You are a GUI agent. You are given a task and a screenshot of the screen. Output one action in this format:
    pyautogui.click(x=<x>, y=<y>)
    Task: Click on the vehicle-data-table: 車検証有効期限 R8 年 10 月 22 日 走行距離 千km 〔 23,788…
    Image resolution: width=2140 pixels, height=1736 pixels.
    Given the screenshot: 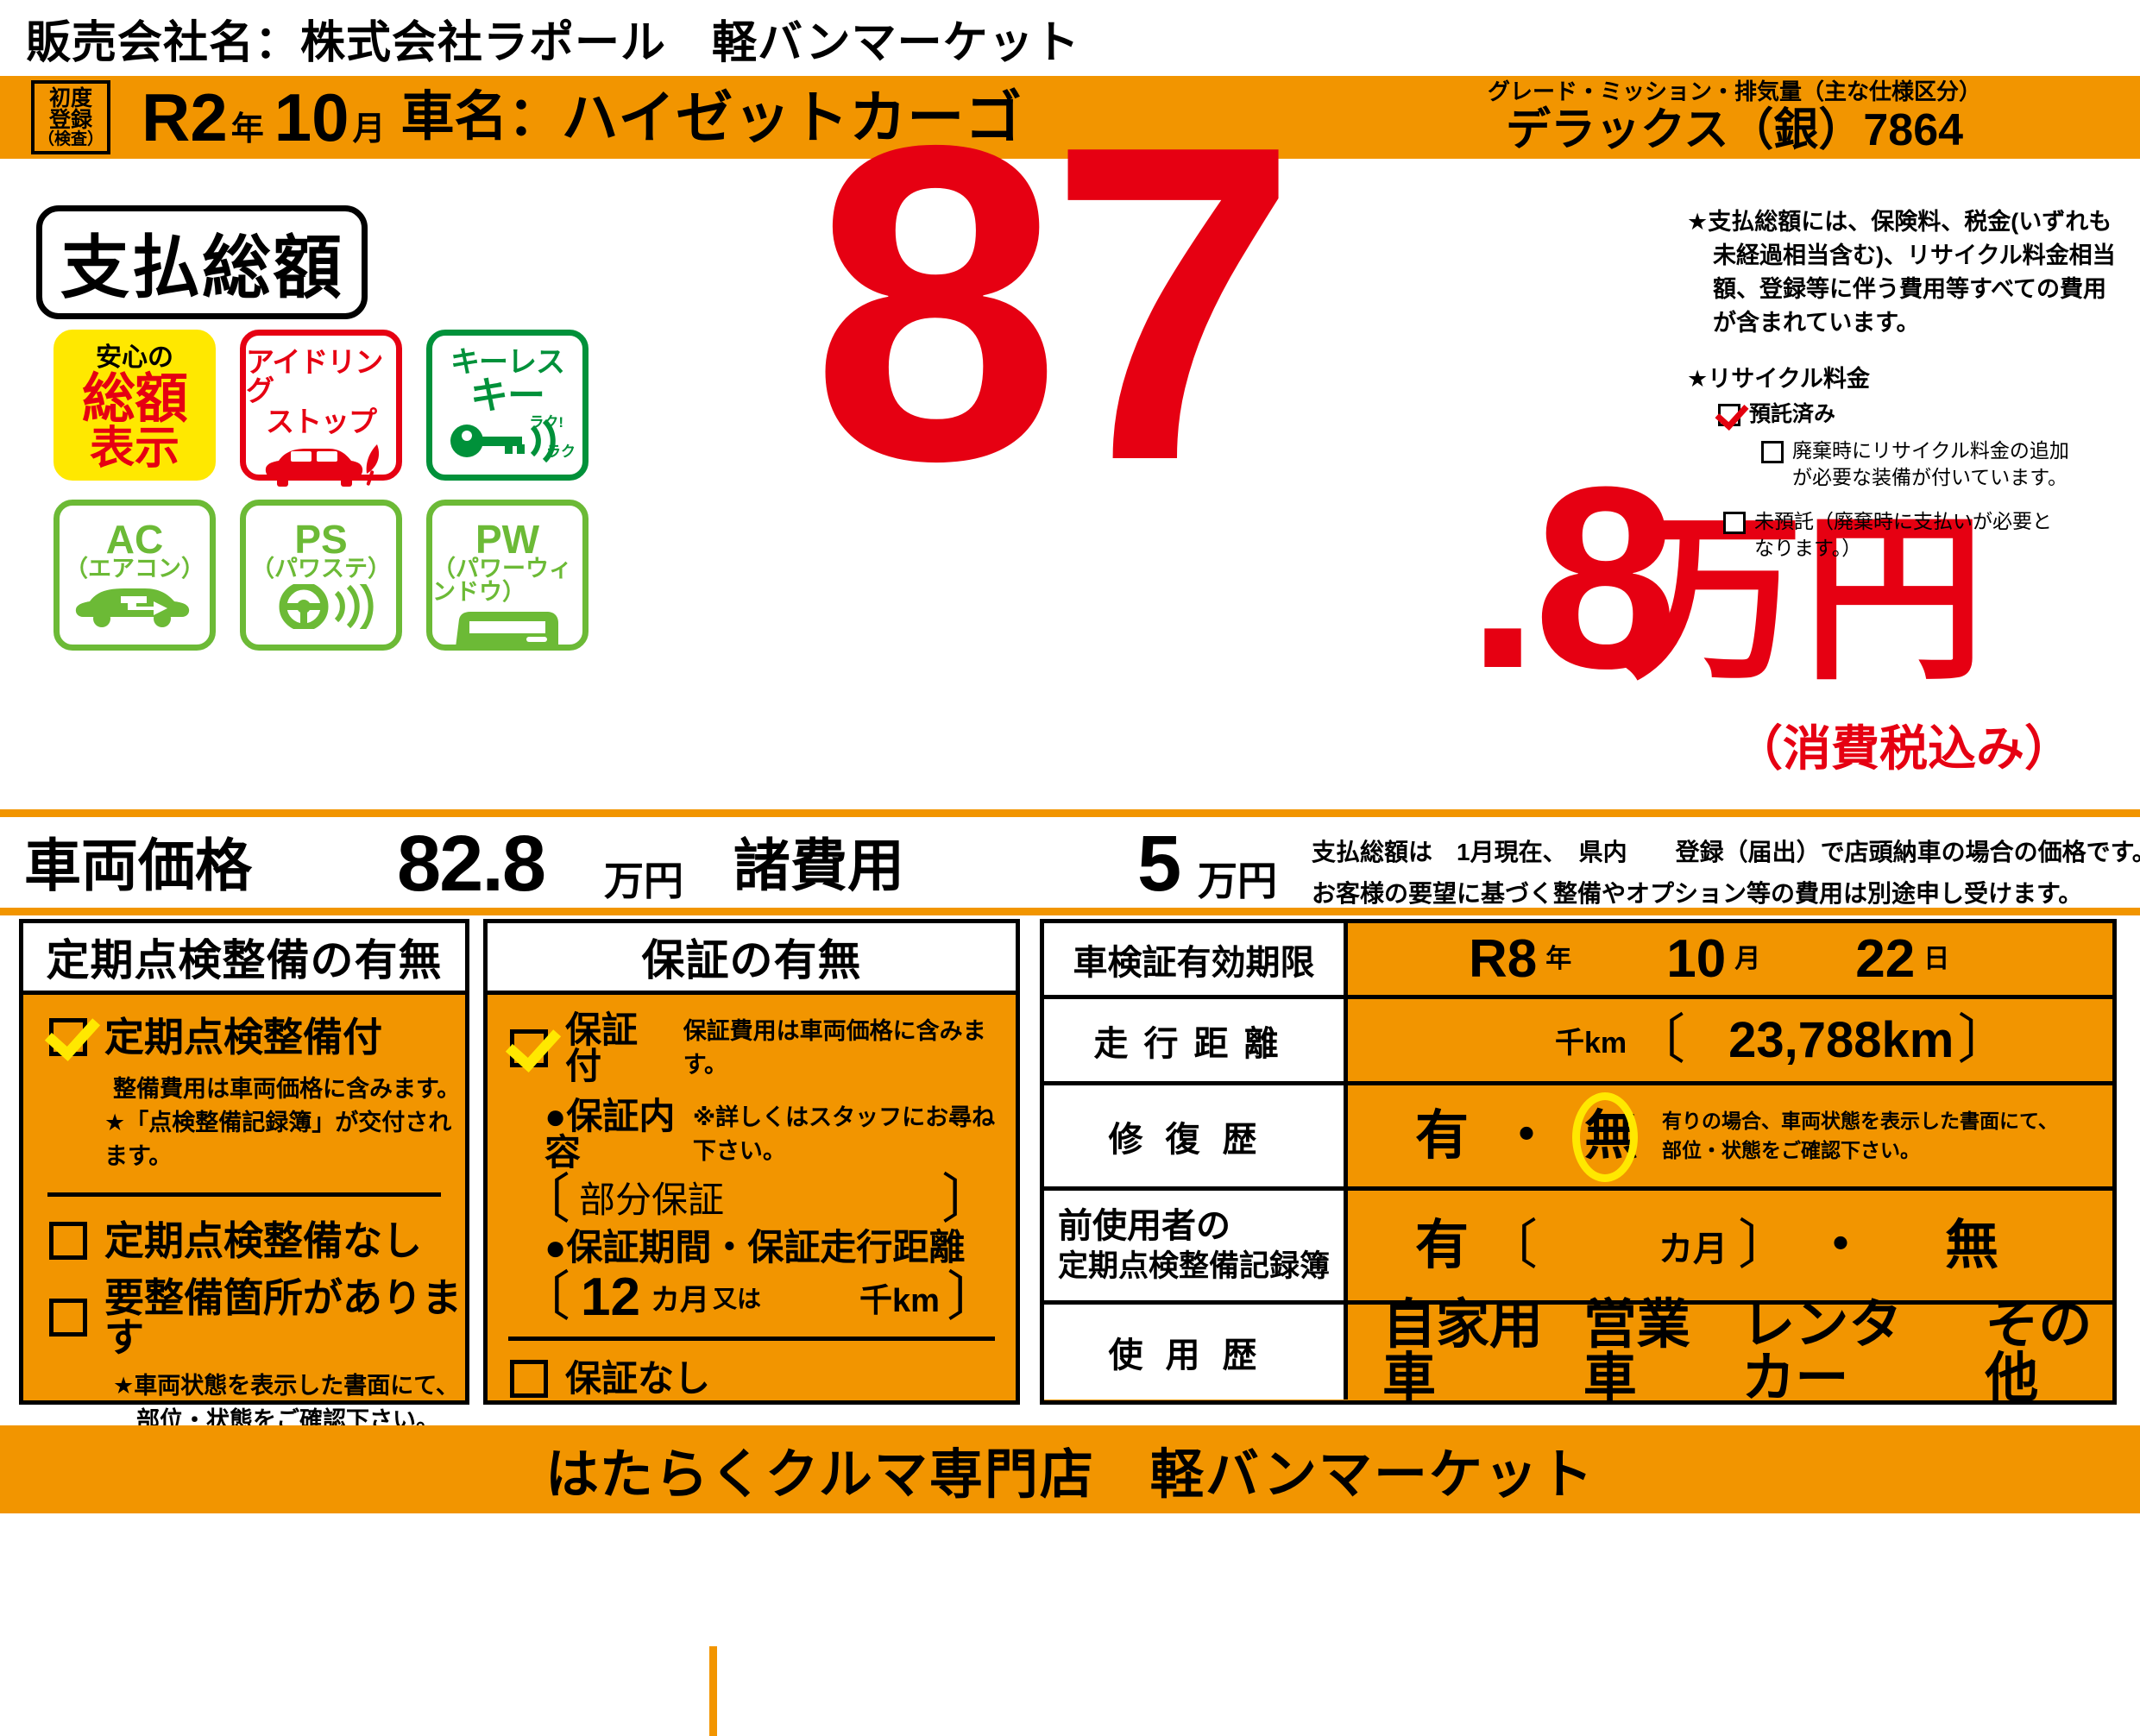 What is the action you would take?
    pyautogui.click(x=1578, y=1163)
    